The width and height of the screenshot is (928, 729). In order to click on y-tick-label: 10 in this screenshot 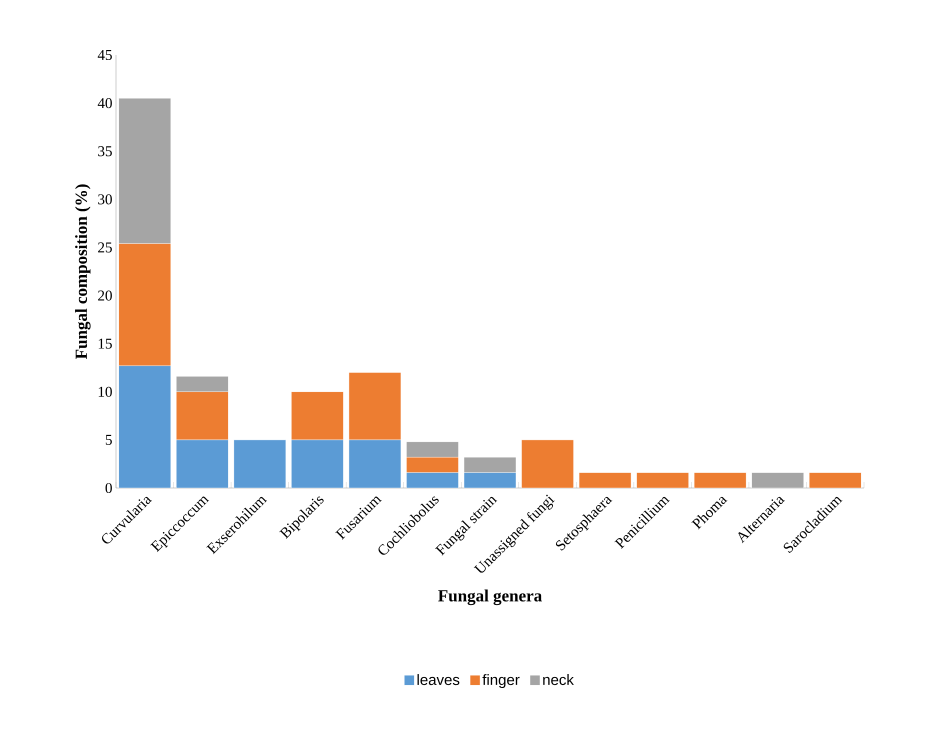, I will do `click(105, 391)`.